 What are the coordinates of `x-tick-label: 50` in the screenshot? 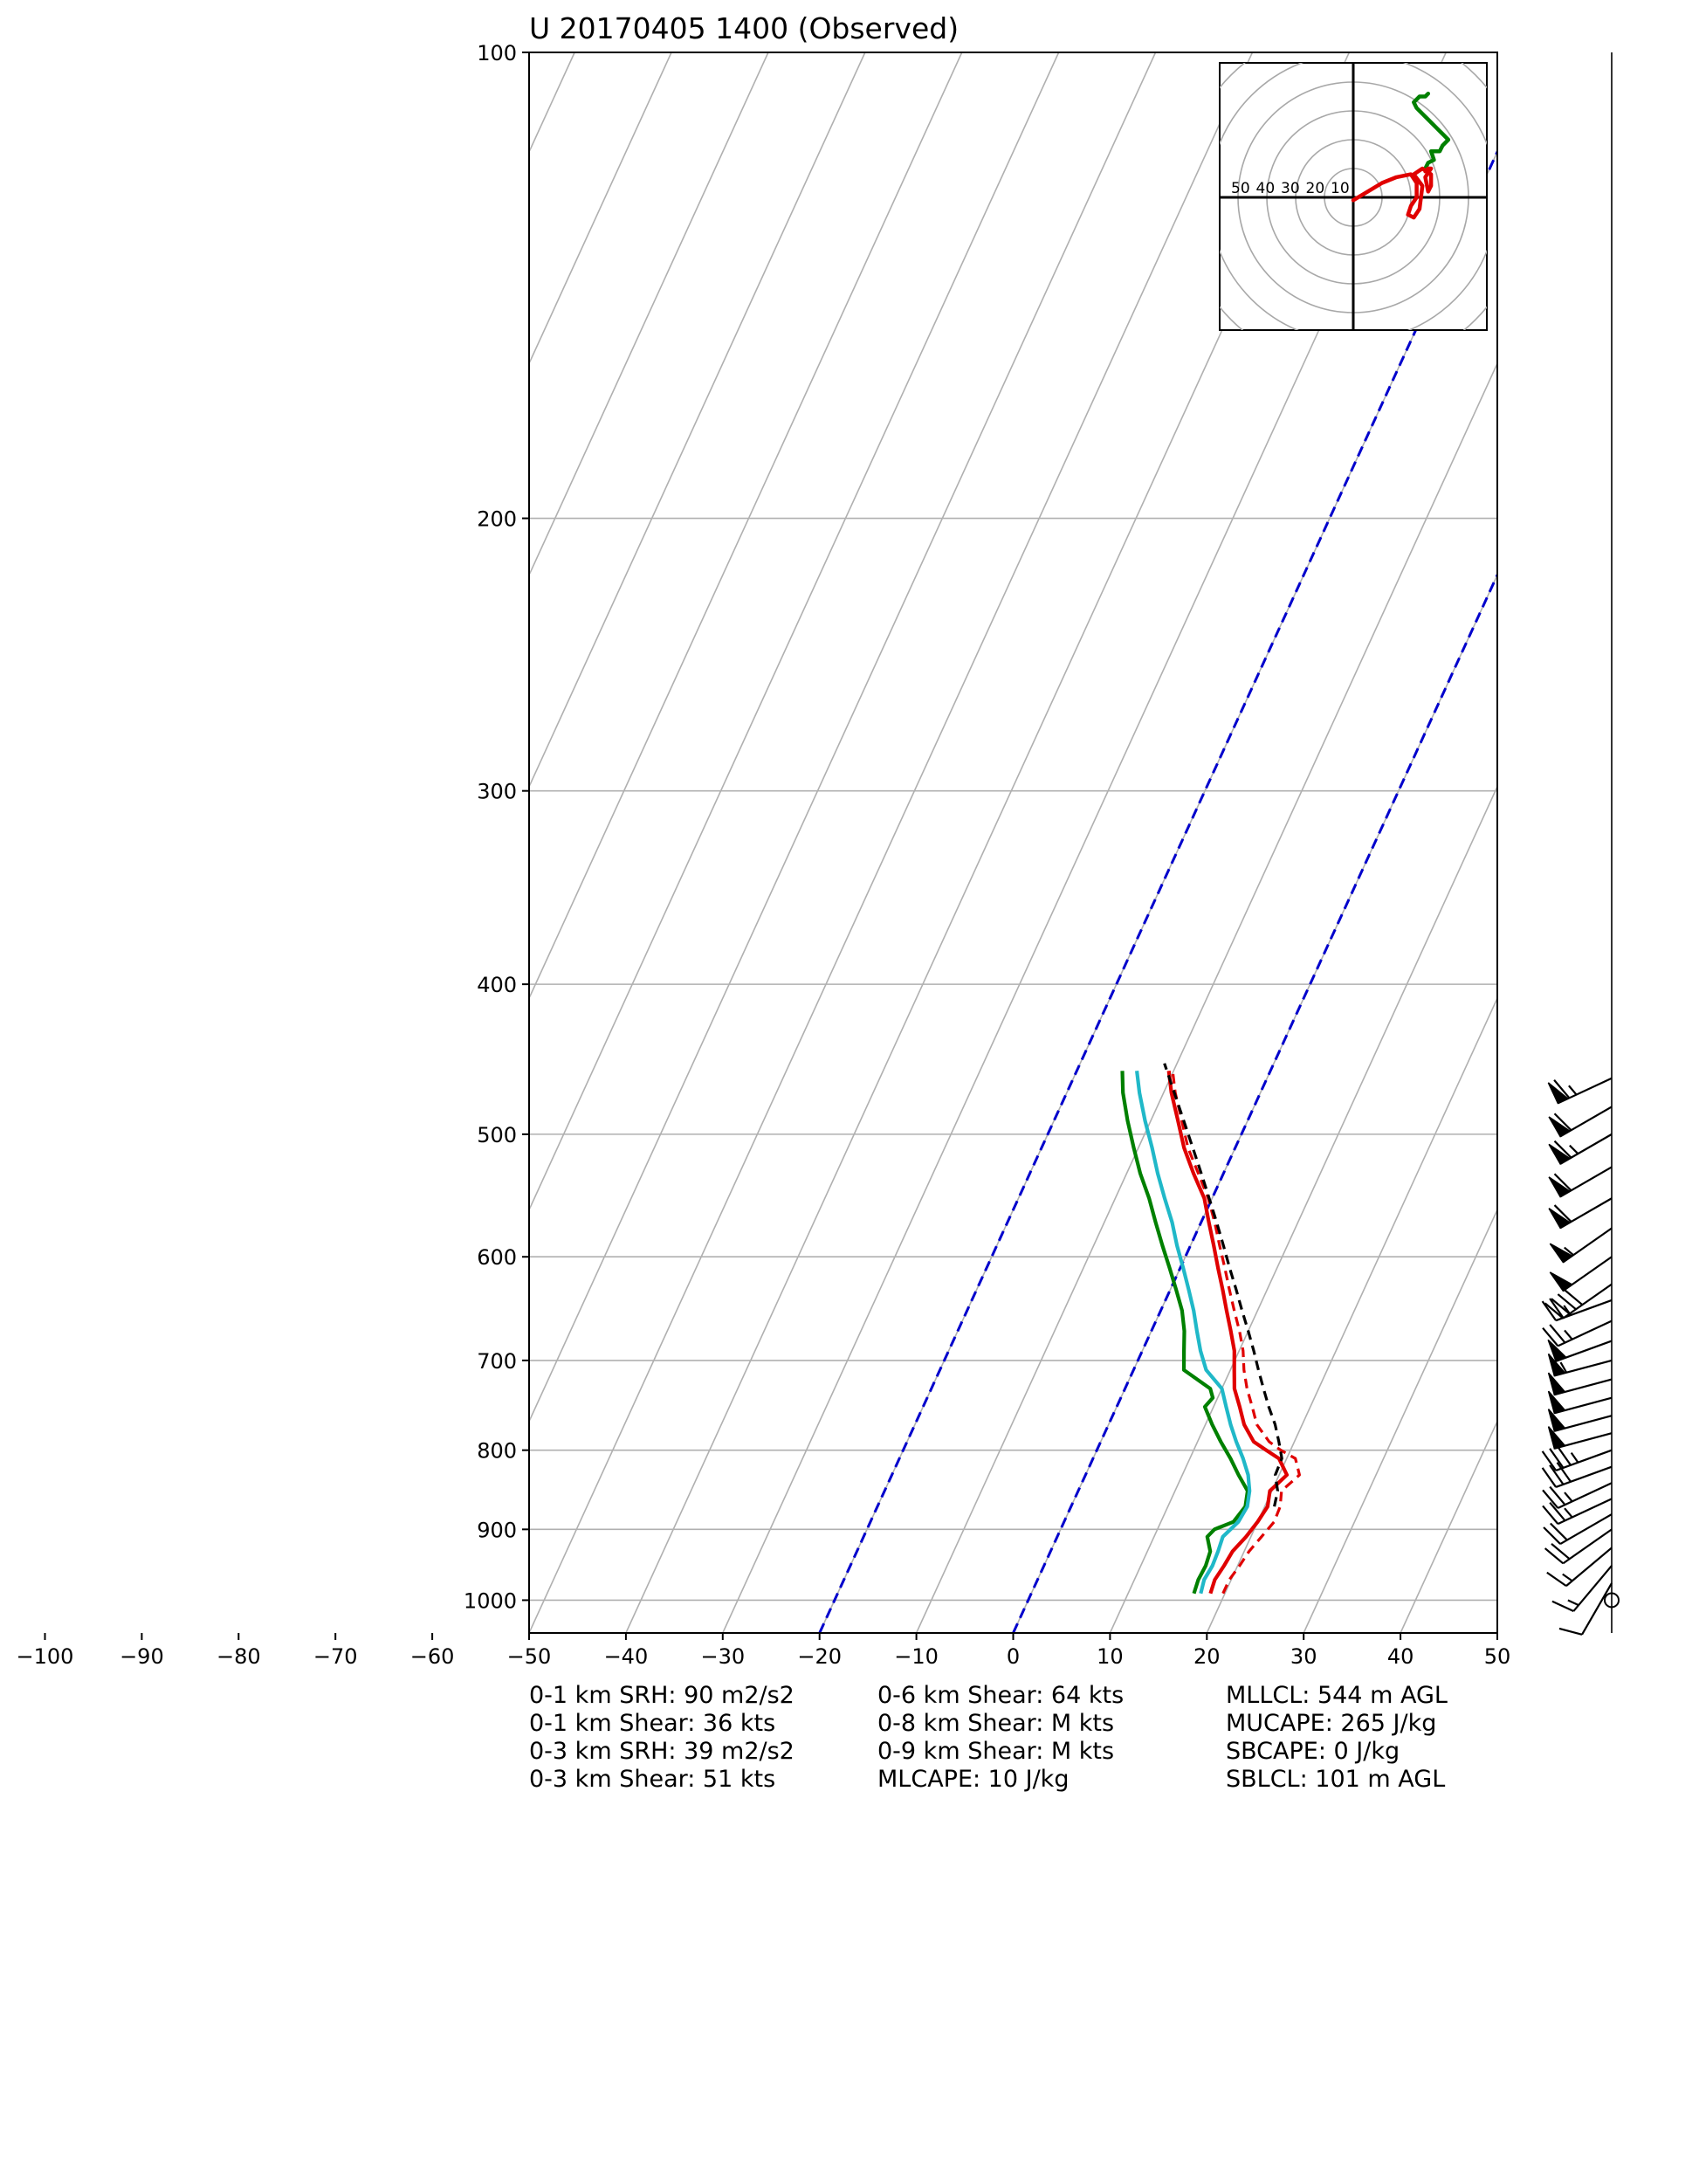 It's located at (1497, 1656).